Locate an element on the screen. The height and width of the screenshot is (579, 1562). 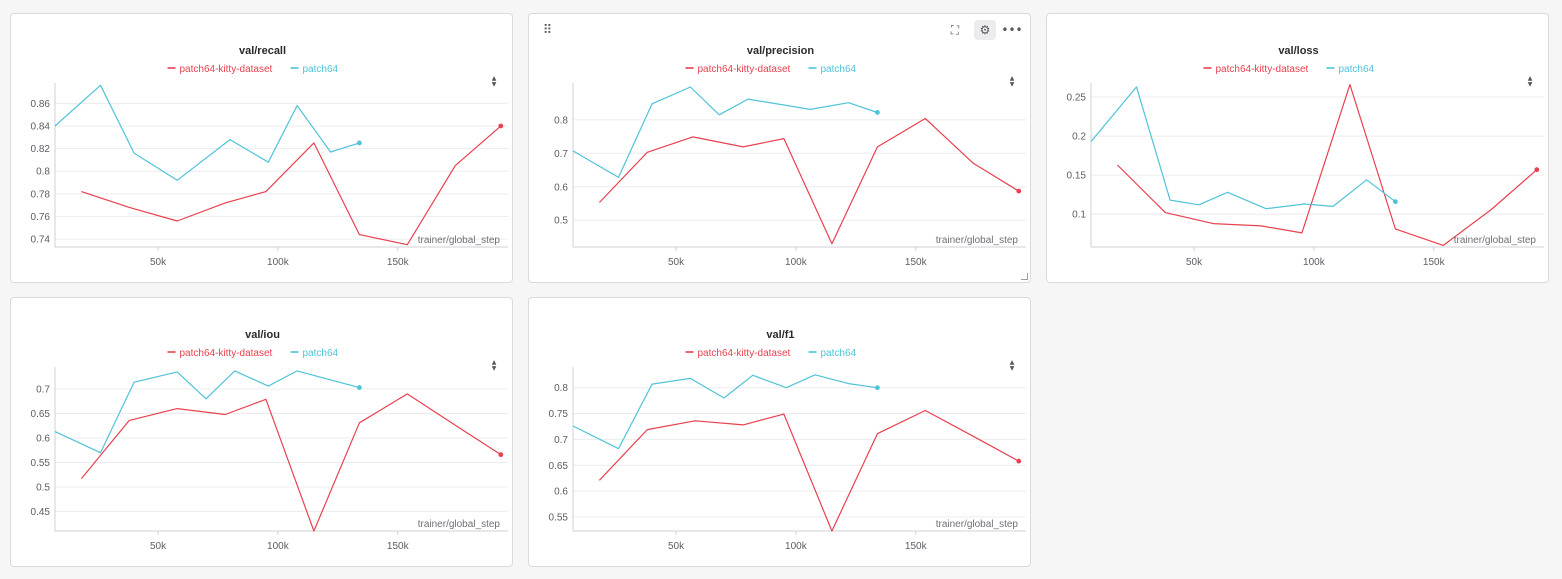
y-tick-label: 0.78 is located at coordinates (41, 194).